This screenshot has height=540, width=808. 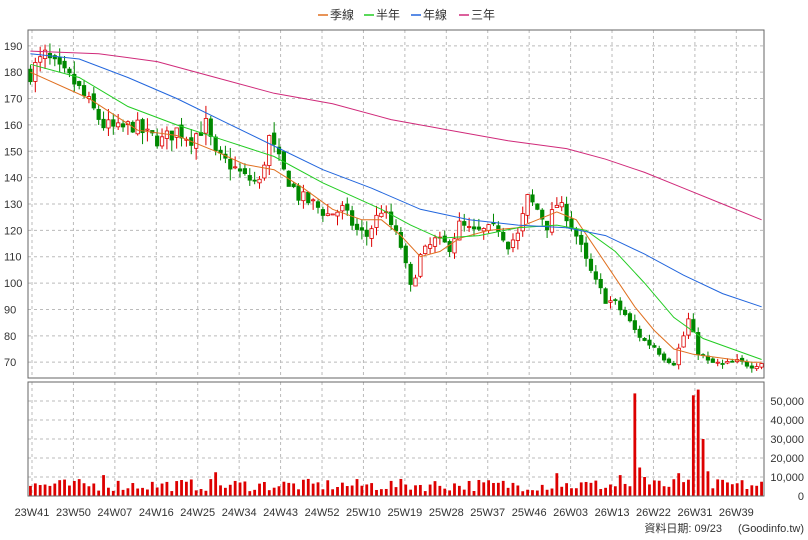 I want to click on price-tick-label: 150, so click(x=13, y=152).